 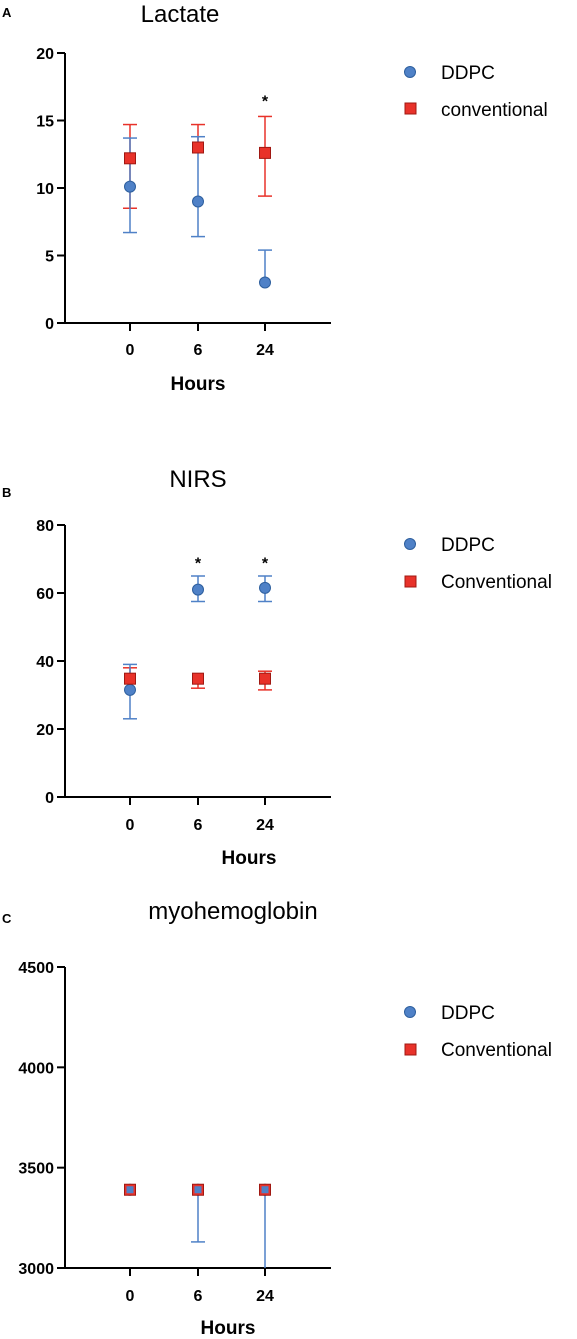 What do you see at coordinates (45, 189) in the screenshot?
I see `y-tick-label: 10` at bounding box center [45, 189].